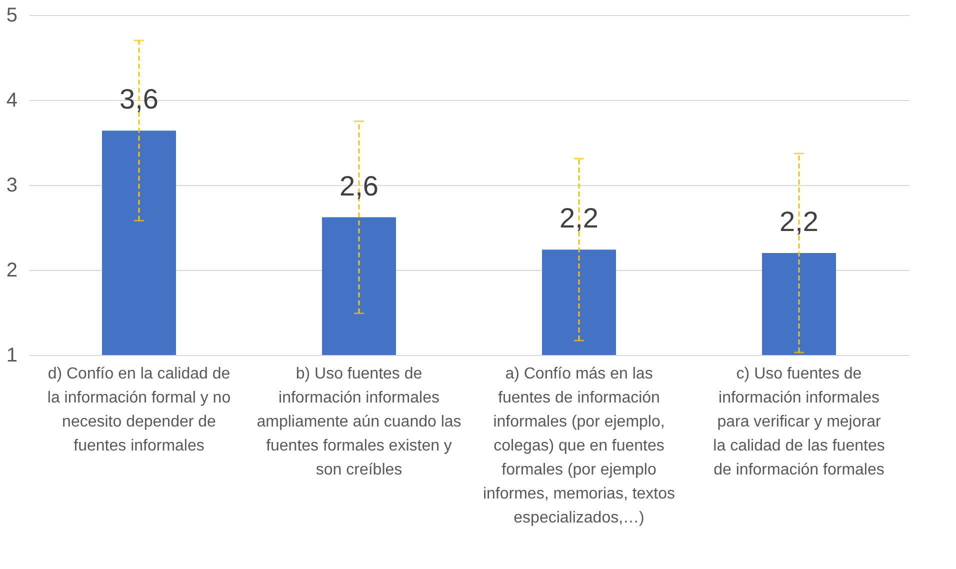 The height and width of the screenshot is (569, 956). Describe the element at coordinates (359, 186) in the screenshot. I see `data-label: 2,6` at that location.